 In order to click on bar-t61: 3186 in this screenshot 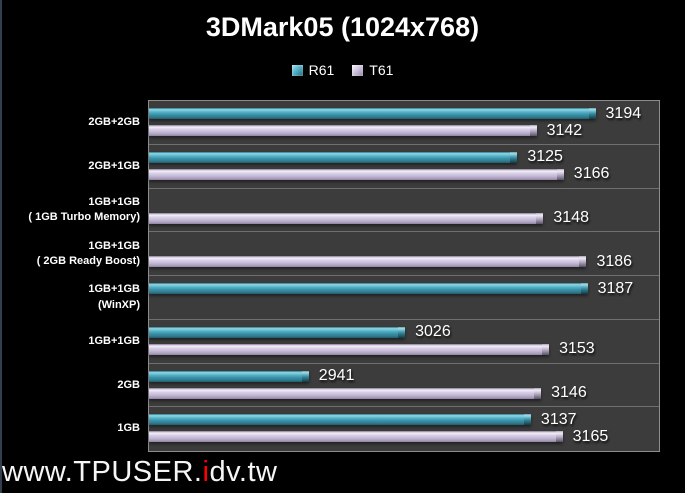, I will do `click(390, 261)`.